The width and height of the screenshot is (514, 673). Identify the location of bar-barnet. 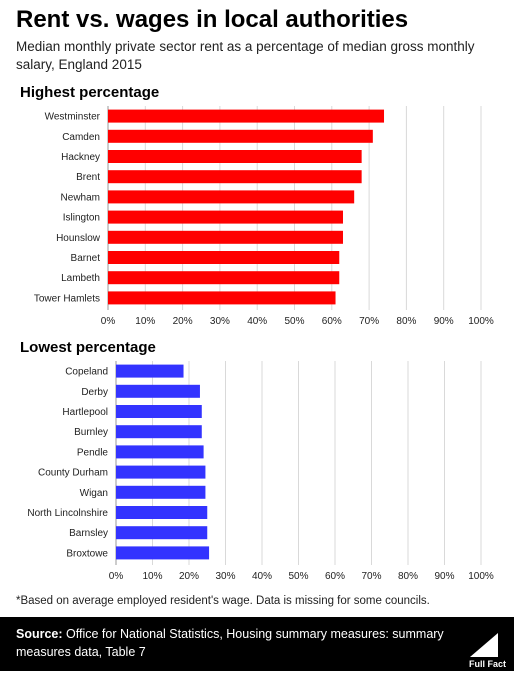
(224, 257).